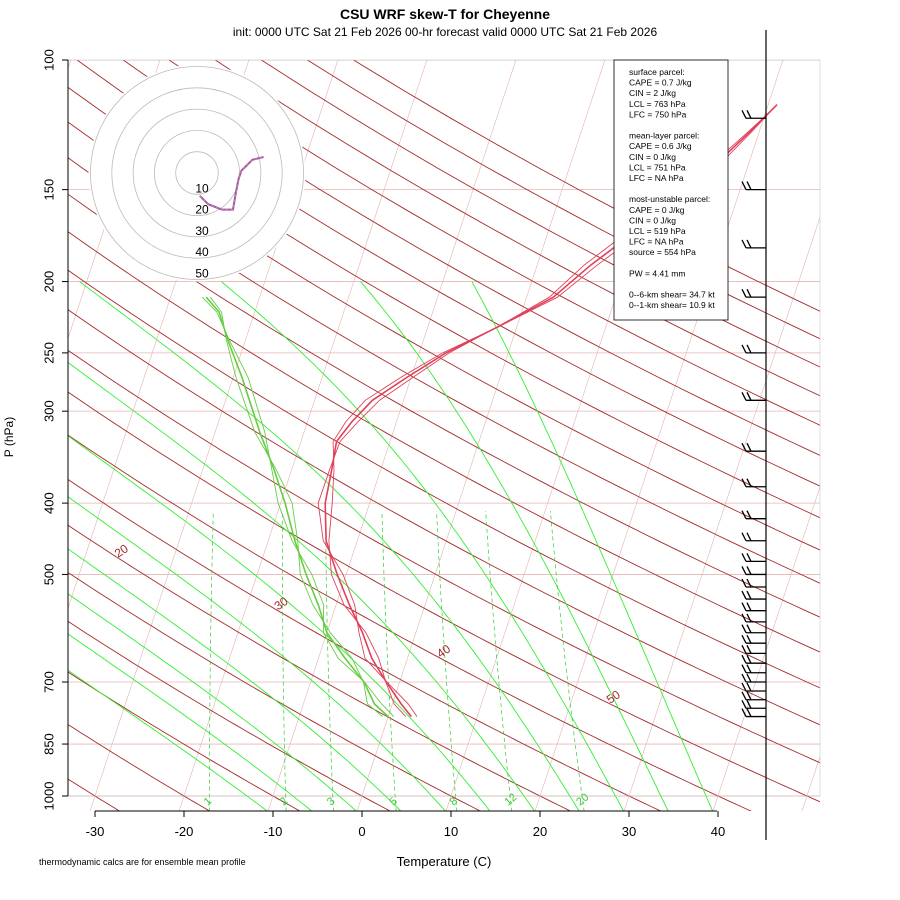 The width and height of the screenshot is (900, 900). I want to click on hodograph-ring-label: 40, so click(202, 252).